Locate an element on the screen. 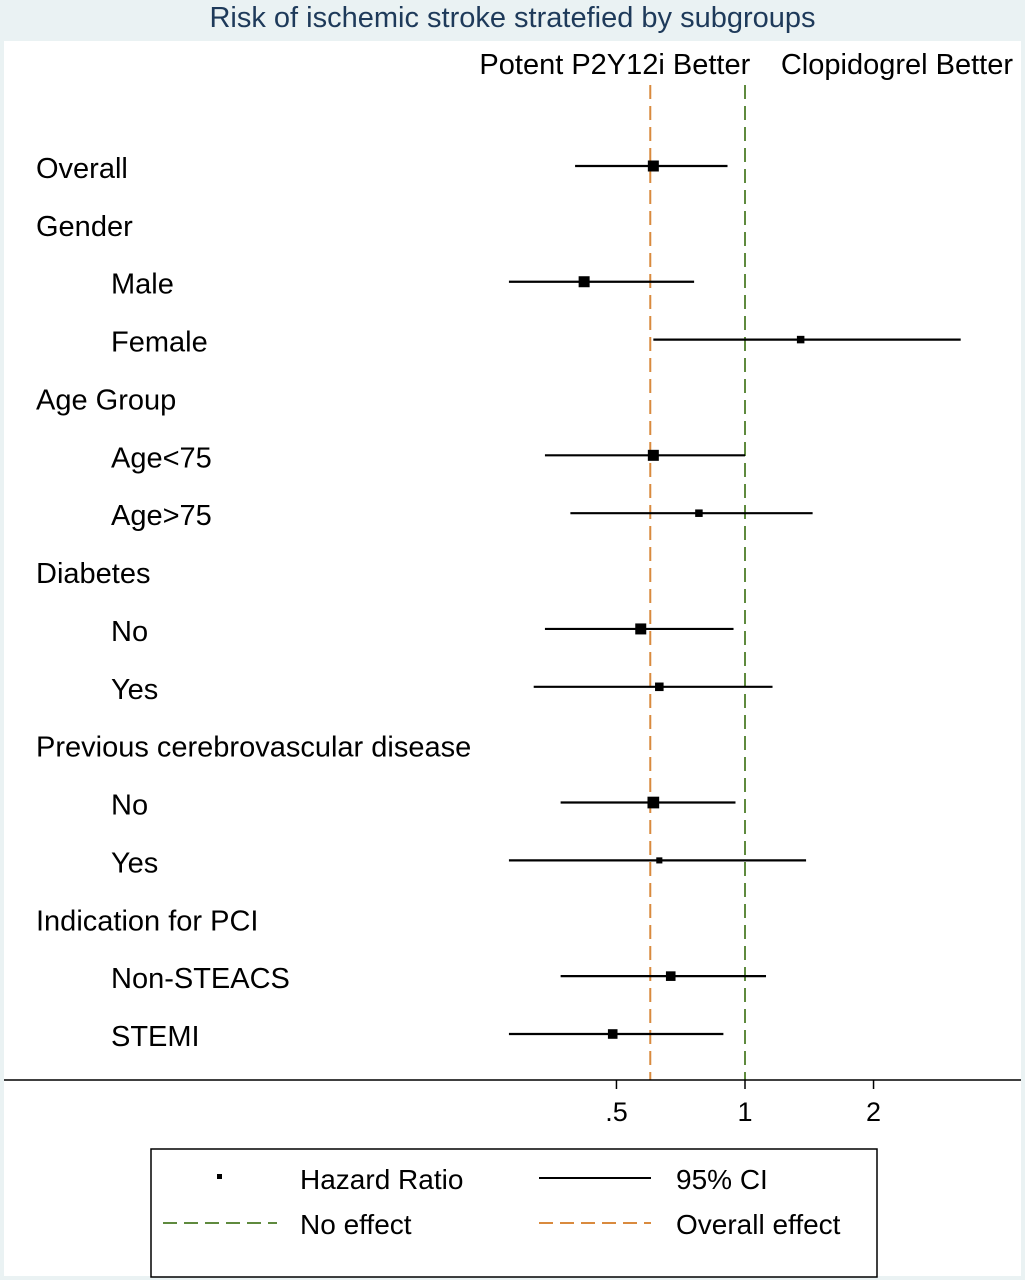 This screenshot has width=1025, height=1280. annotation-left: Potent P2Y12i Better is located at coordinates (614, 65).